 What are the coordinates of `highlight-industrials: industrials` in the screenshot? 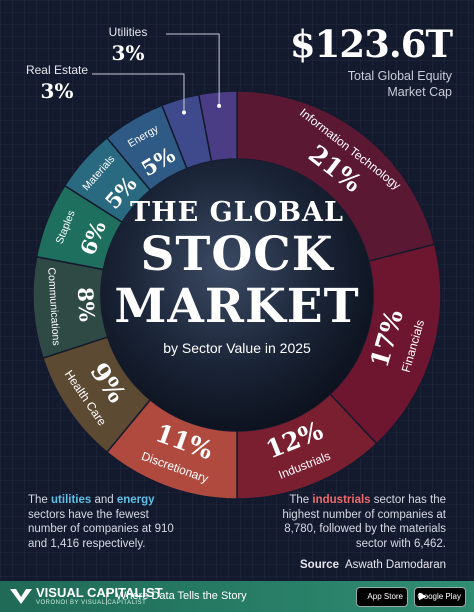 It's located at (341, 500).